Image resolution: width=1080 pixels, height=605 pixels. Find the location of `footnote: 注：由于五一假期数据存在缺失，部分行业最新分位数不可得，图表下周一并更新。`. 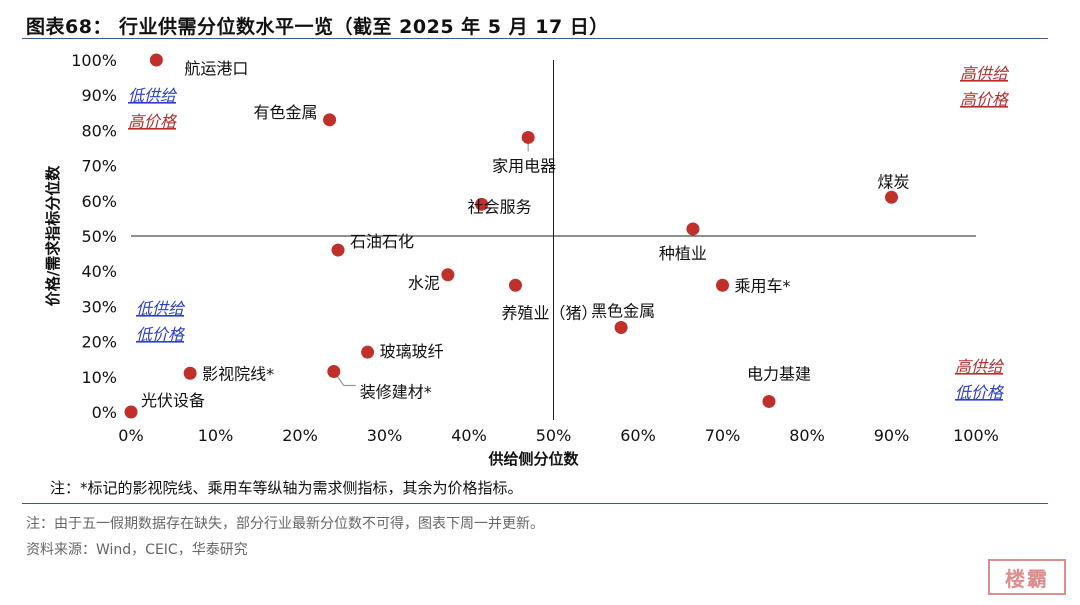

footnote: 注：由于五一假期数据存在缺失，部分行业最新分位数不可得，图表下周一并更新。 is located at coordinates (285, 524).